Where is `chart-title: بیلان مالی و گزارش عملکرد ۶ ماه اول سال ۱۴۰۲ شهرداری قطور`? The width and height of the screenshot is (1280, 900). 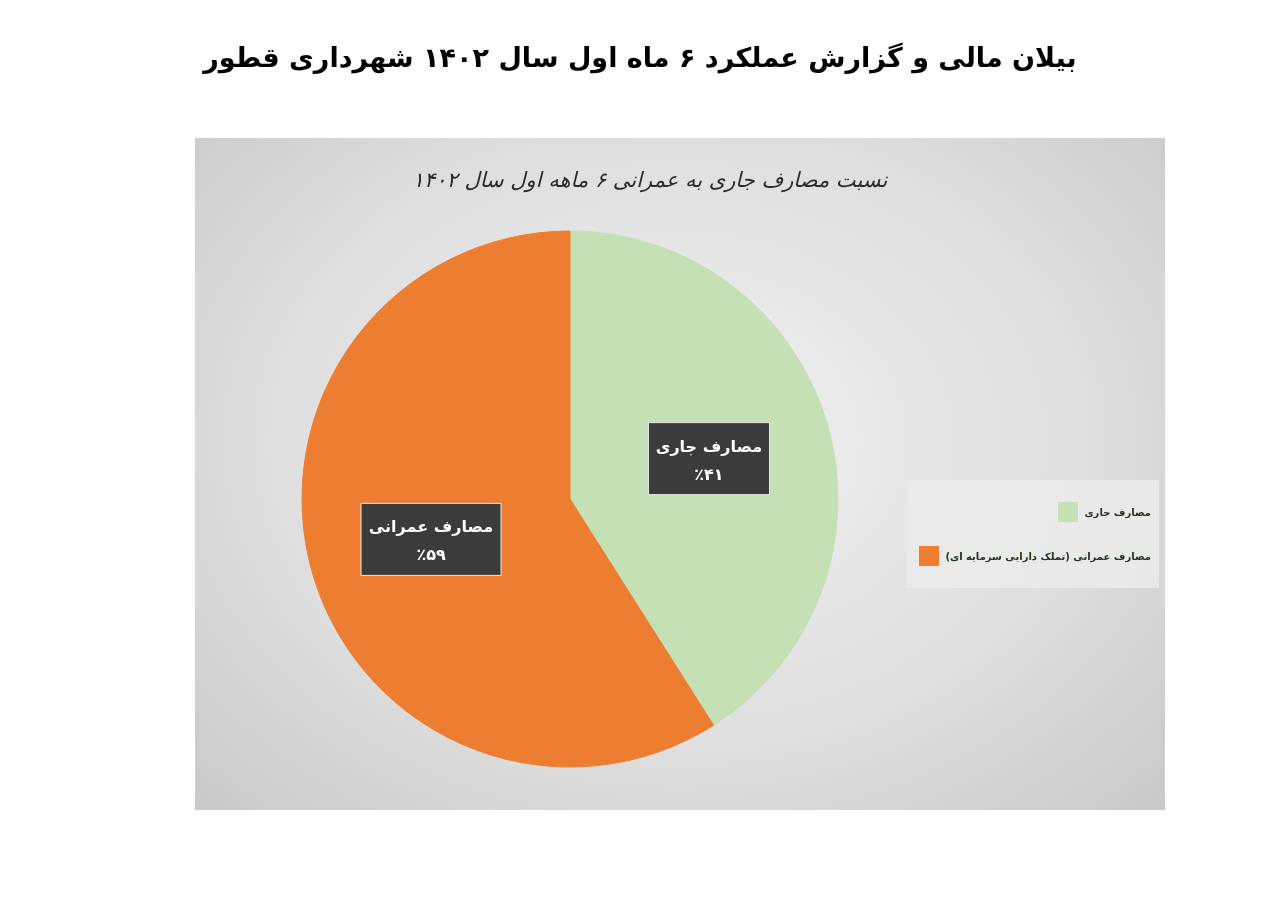 chart-title: بیلان مالی و گزارش عملکرد ۶ ماه اول سال ۱۴۰۲ شهرداری قطور is located at coordinates (639, 57).